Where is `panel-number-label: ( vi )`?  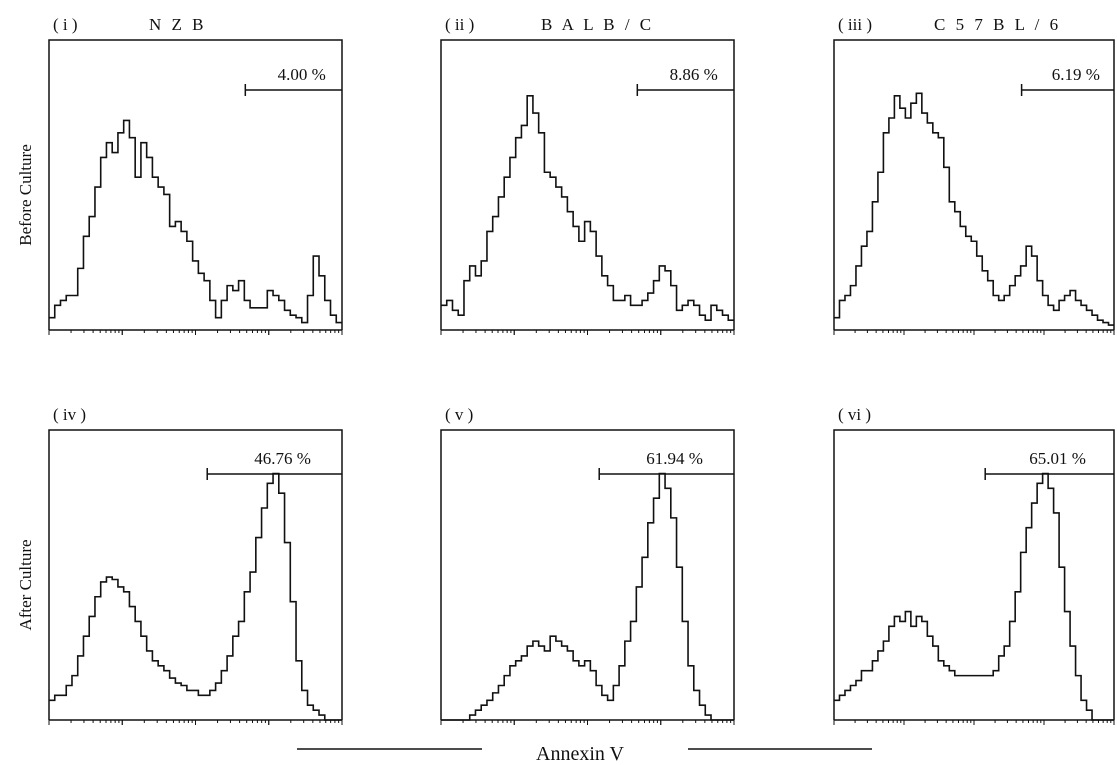
panel-number-label: ( vi ) is located at coordinates (854, 414).